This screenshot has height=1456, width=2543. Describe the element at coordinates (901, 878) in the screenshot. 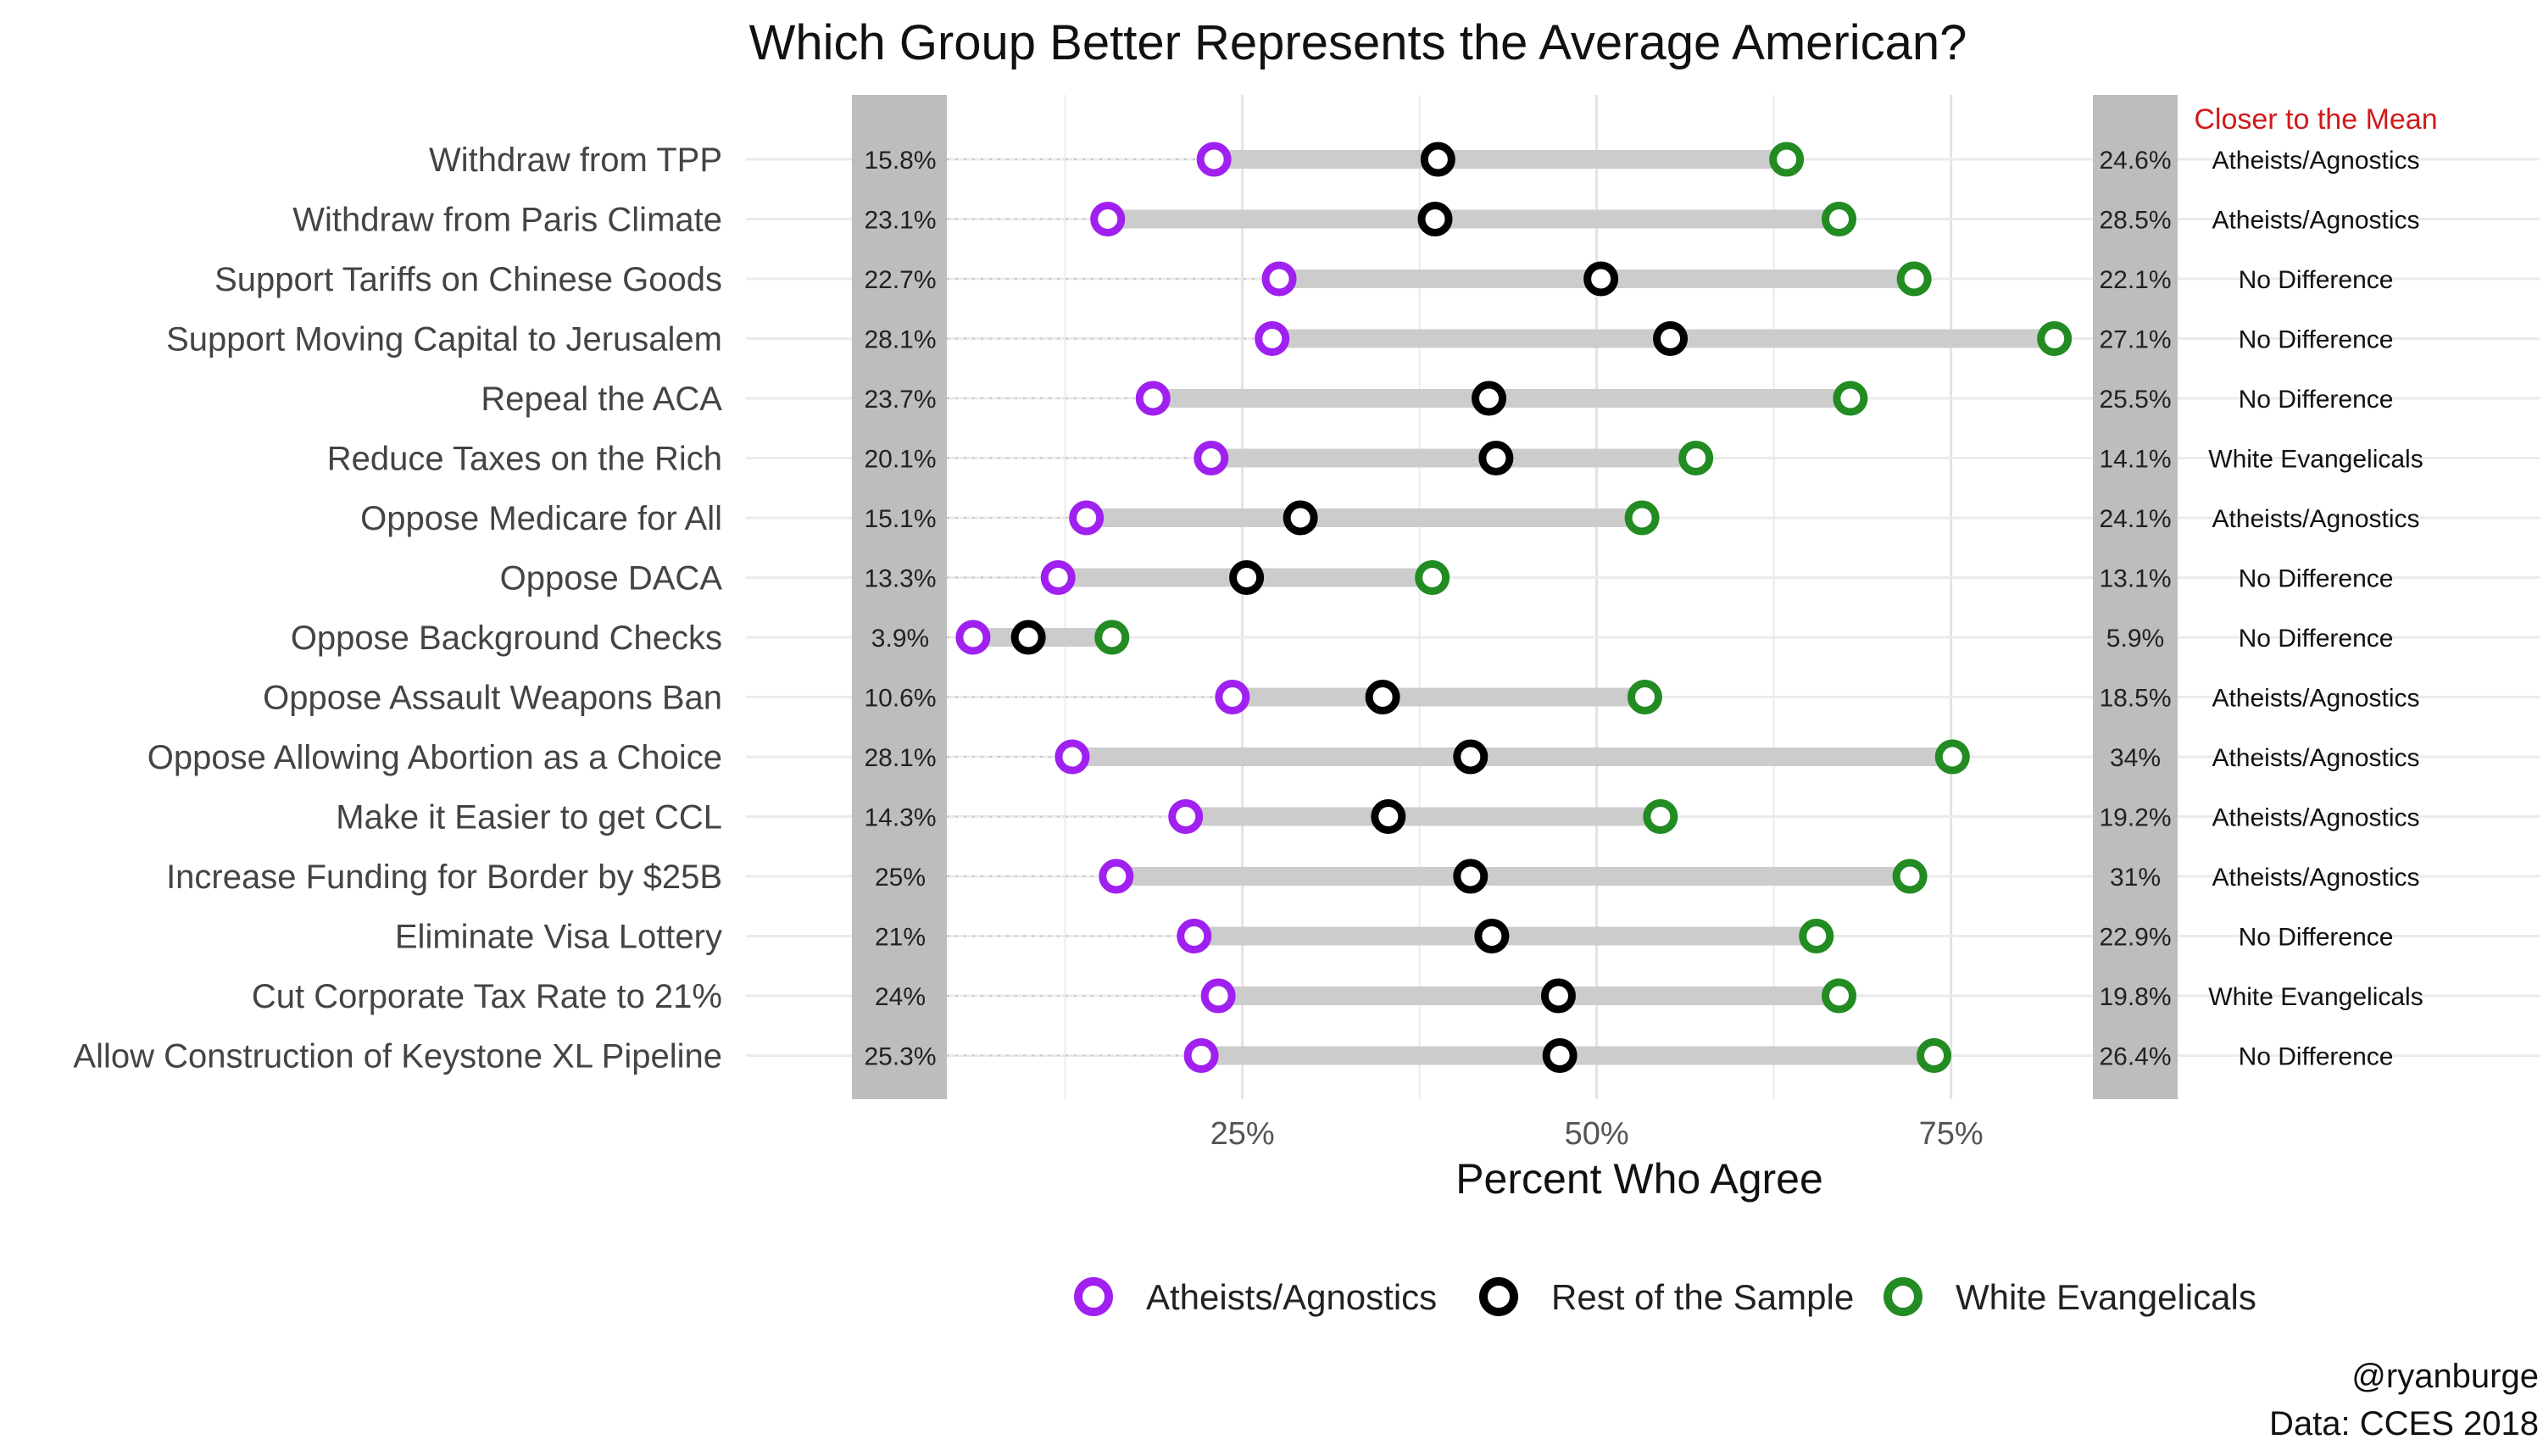

I see `gap-atheist-value: 25%` at that location.